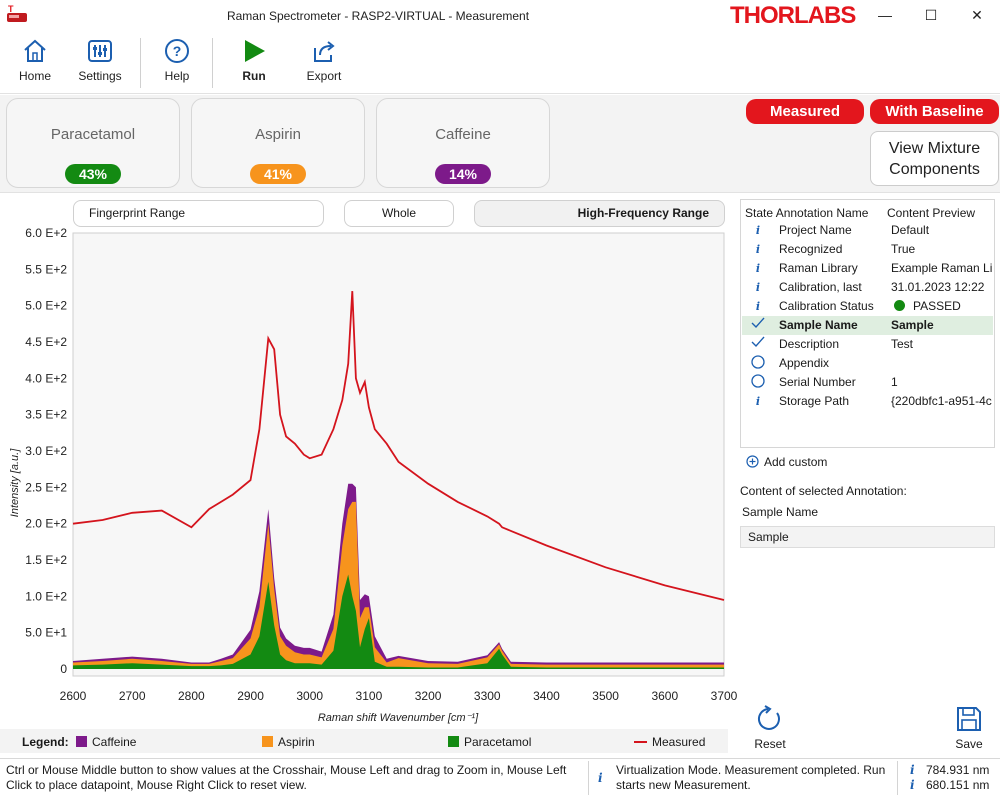  I want to click on save-icon, so click(969, 719).